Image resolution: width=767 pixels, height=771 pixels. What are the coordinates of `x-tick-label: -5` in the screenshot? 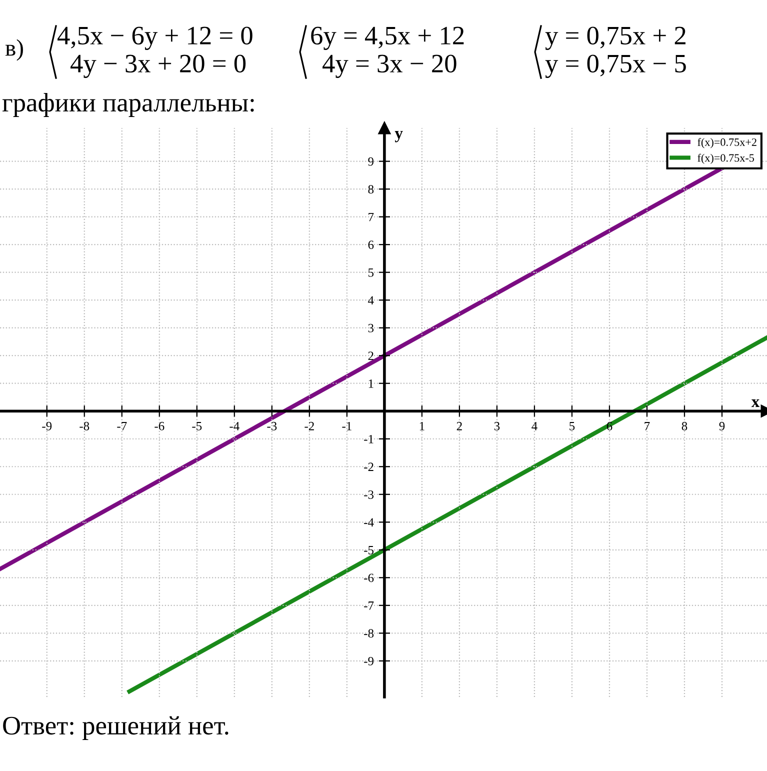 It's located at (197, 426).